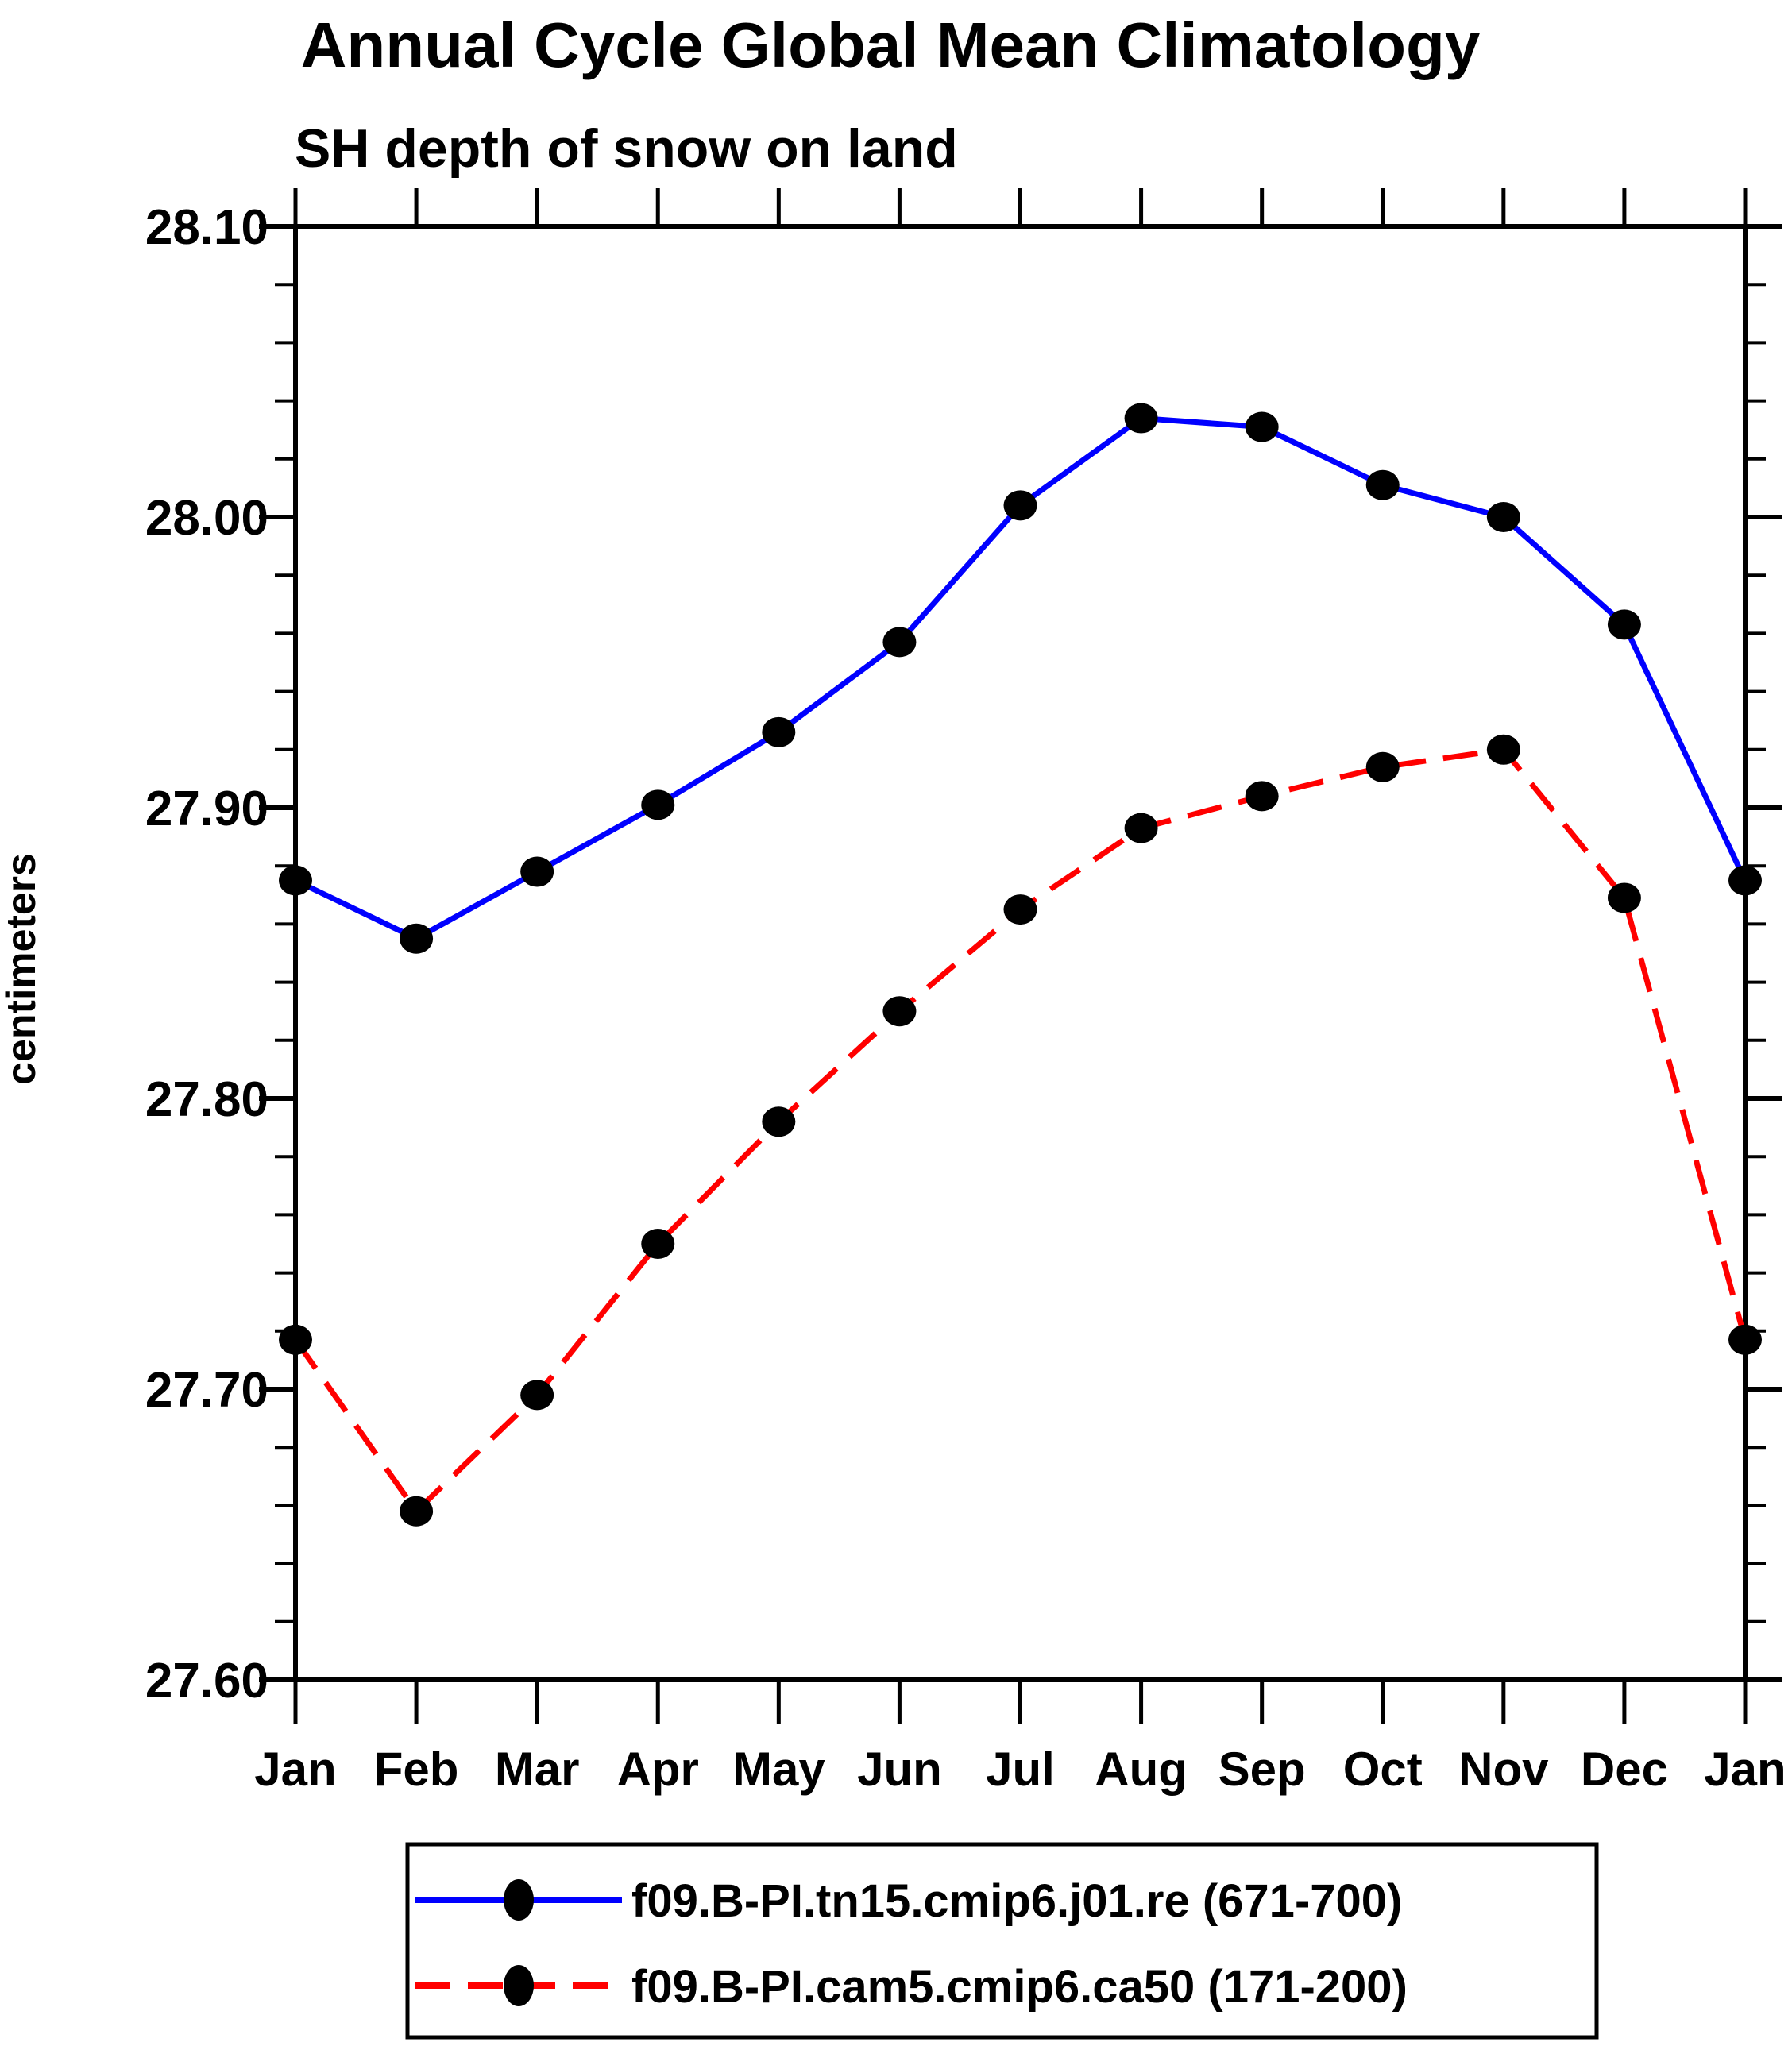 Image resolution: width=1792 pixels, height=2046 pixels. Describe the element at coordinates (891, 45) in the screenshot. I see `chart-title: Annual Cycle Global Mean Climatology` at that location.